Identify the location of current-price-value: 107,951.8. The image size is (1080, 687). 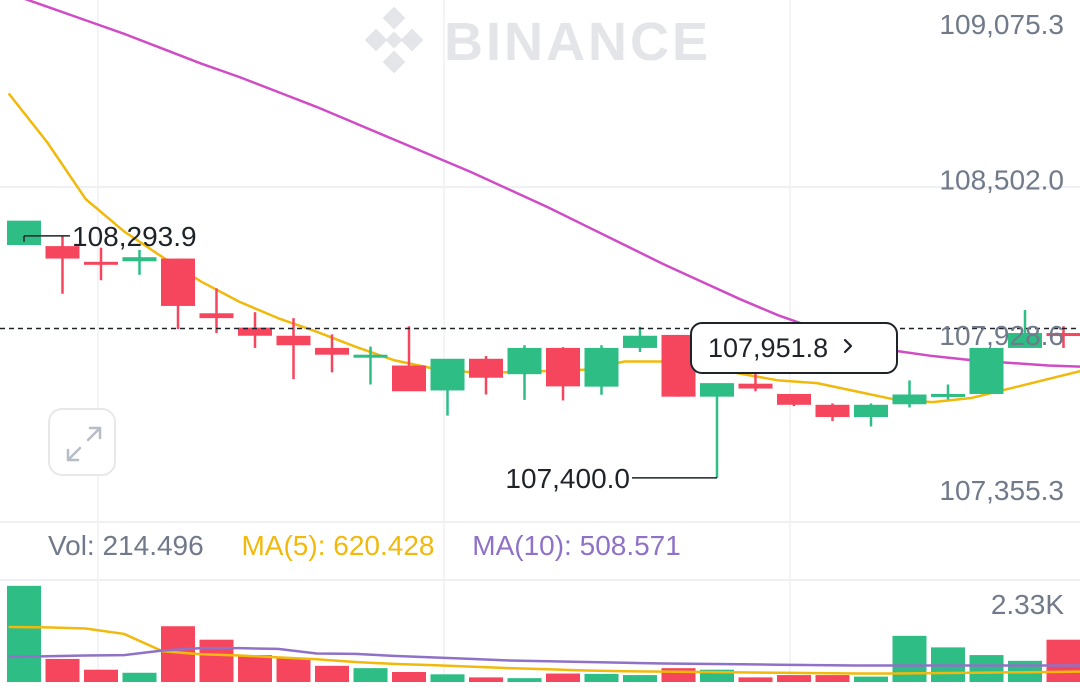
(768, 348).